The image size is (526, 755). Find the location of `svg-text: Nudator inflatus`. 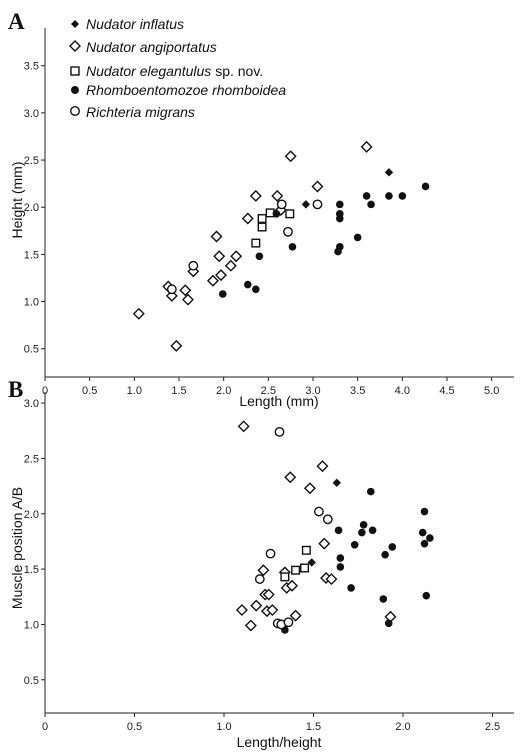

svg-text: Nudator inflatus is located at coordinates (135, 24).